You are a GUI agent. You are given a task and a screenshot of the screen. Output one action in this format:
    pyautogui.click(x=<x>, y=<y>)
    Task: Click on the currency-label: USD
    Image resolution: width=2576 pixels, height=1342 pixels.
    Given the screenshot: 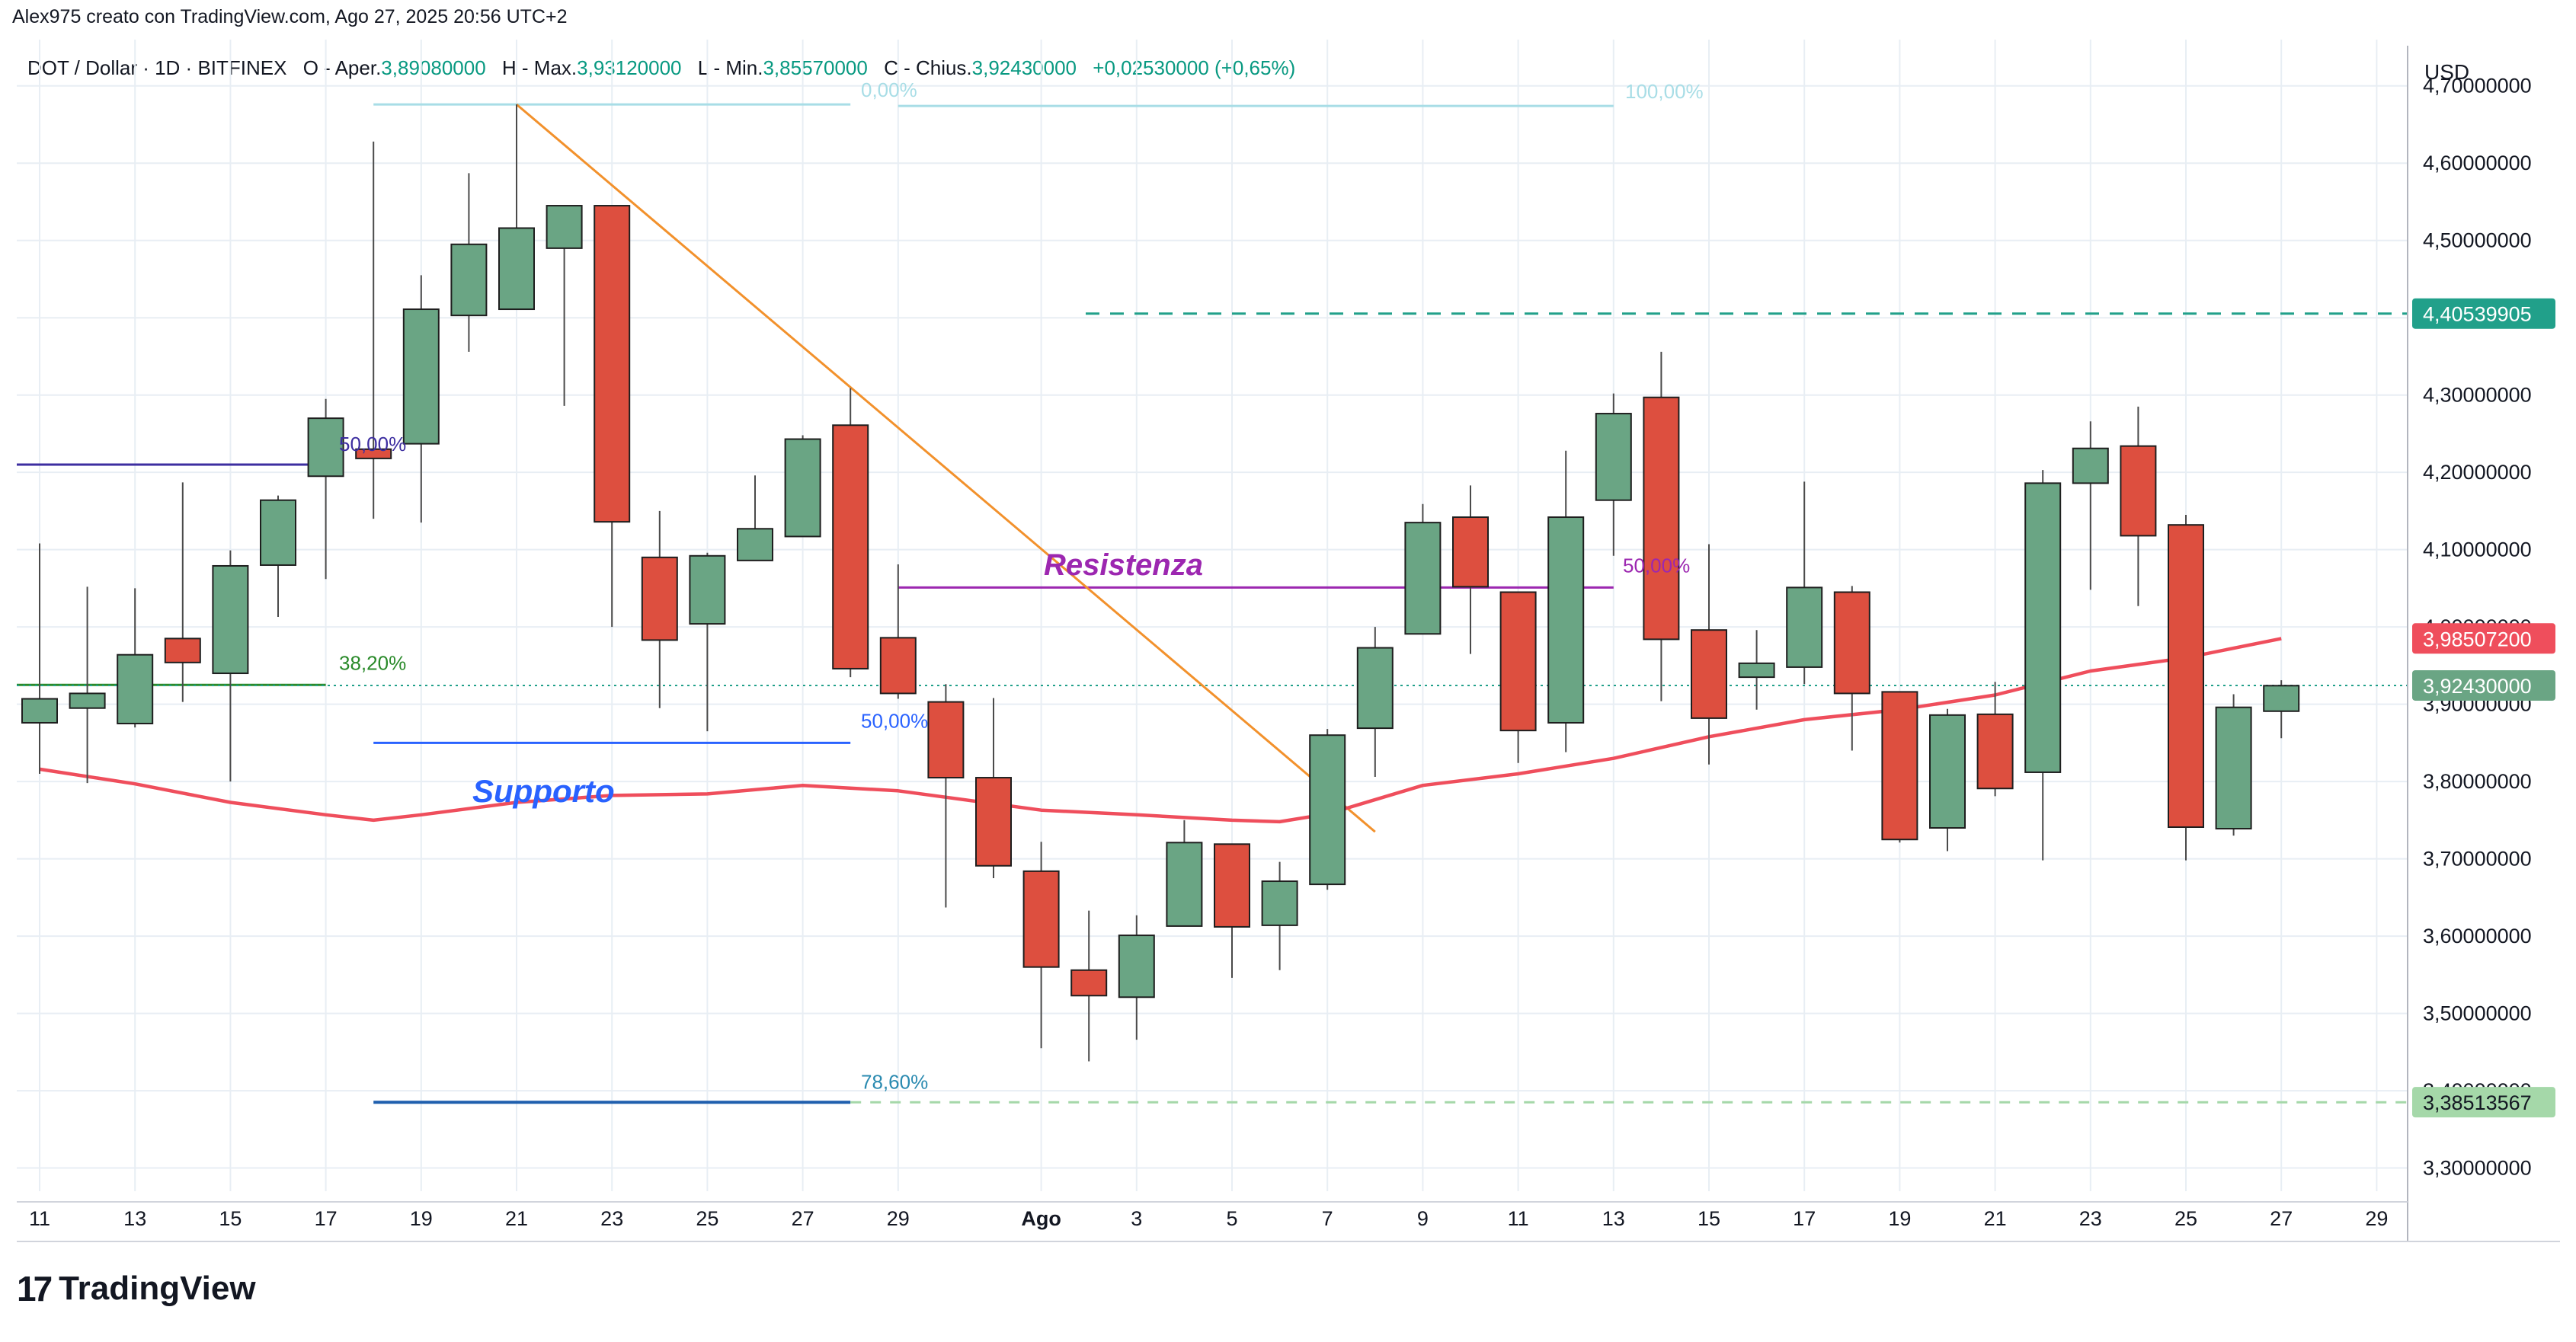 What is the action you would take?
    pyautogui.click(x=2446, y=72)
    